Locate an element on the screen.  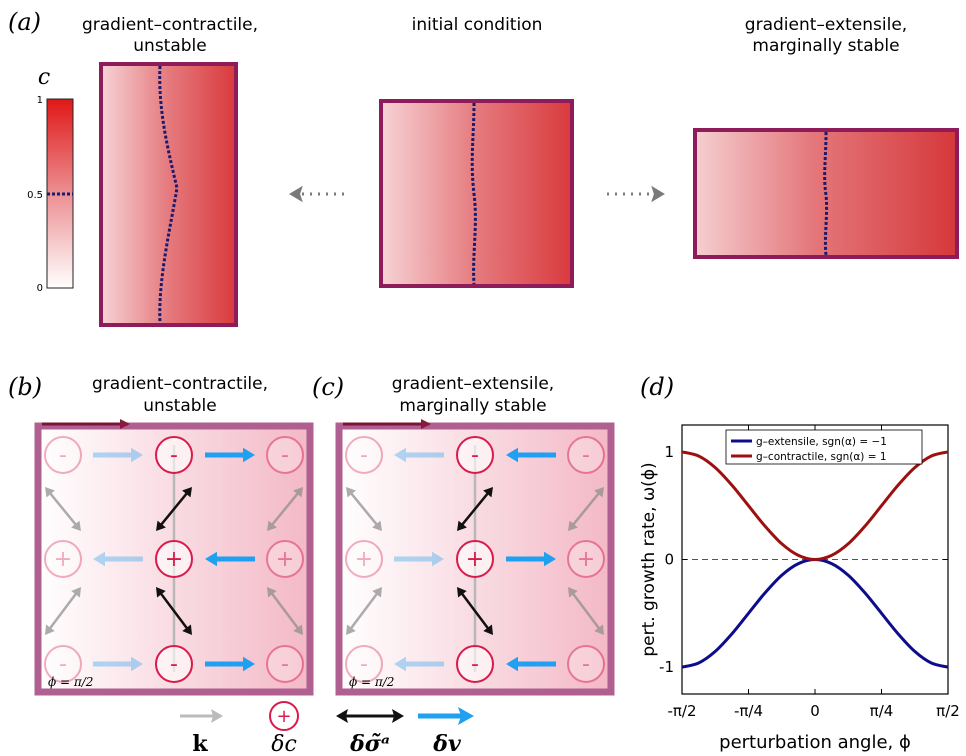
center-title: initial condition is located at coordinates (477, 25).